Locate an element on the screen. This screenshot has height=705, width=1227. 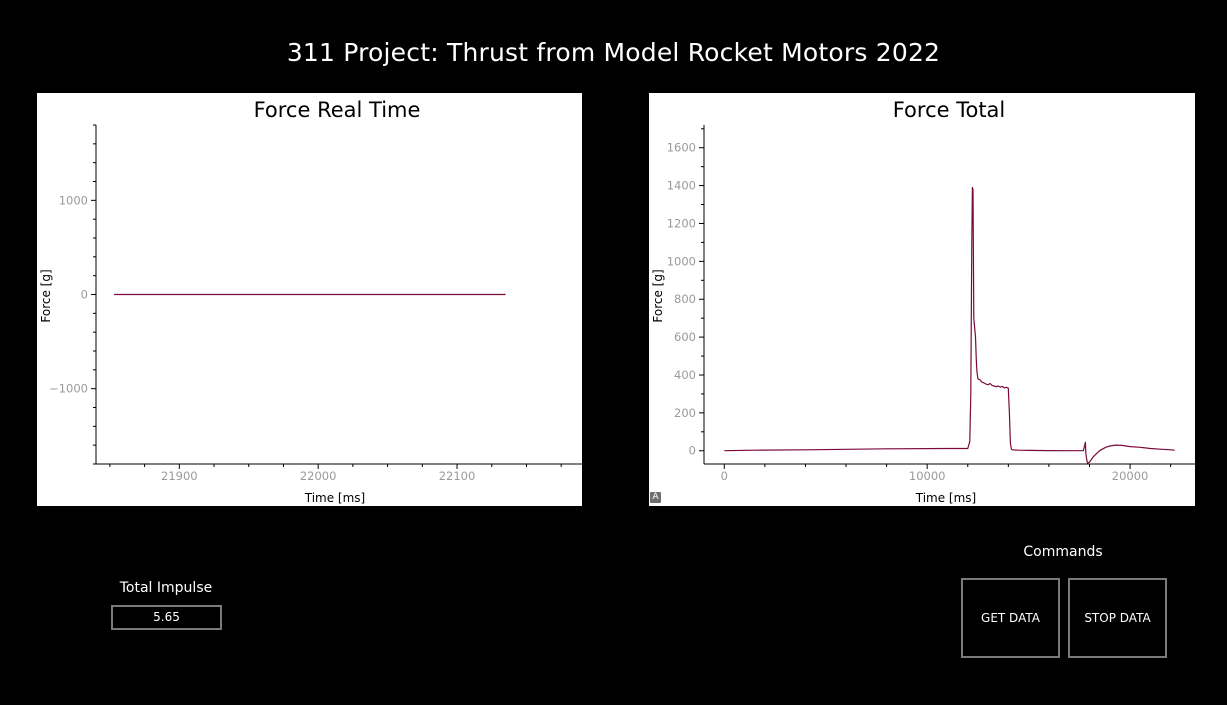
autorange-icon: A is located at coordinates (655, 497).